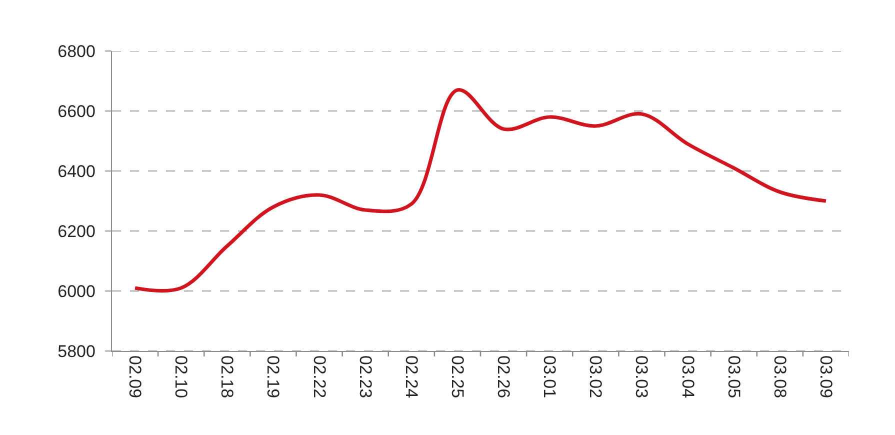  Describe the element at coordinates (780, 377) in the screenshot. I see `x-tick-label: 03.08` at that location.